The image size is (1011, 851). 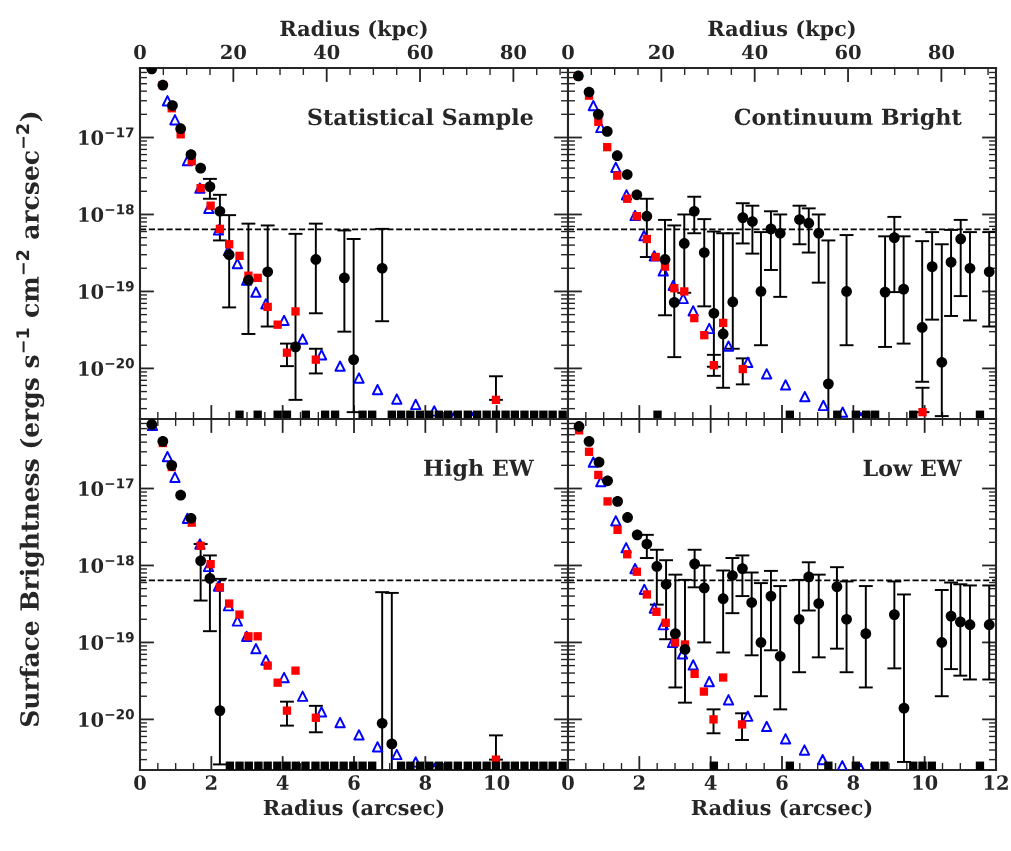 What do you see at coordinates (479, 469) in the screenshot?
I see `text: High EW` at bounding box center [479, 469].